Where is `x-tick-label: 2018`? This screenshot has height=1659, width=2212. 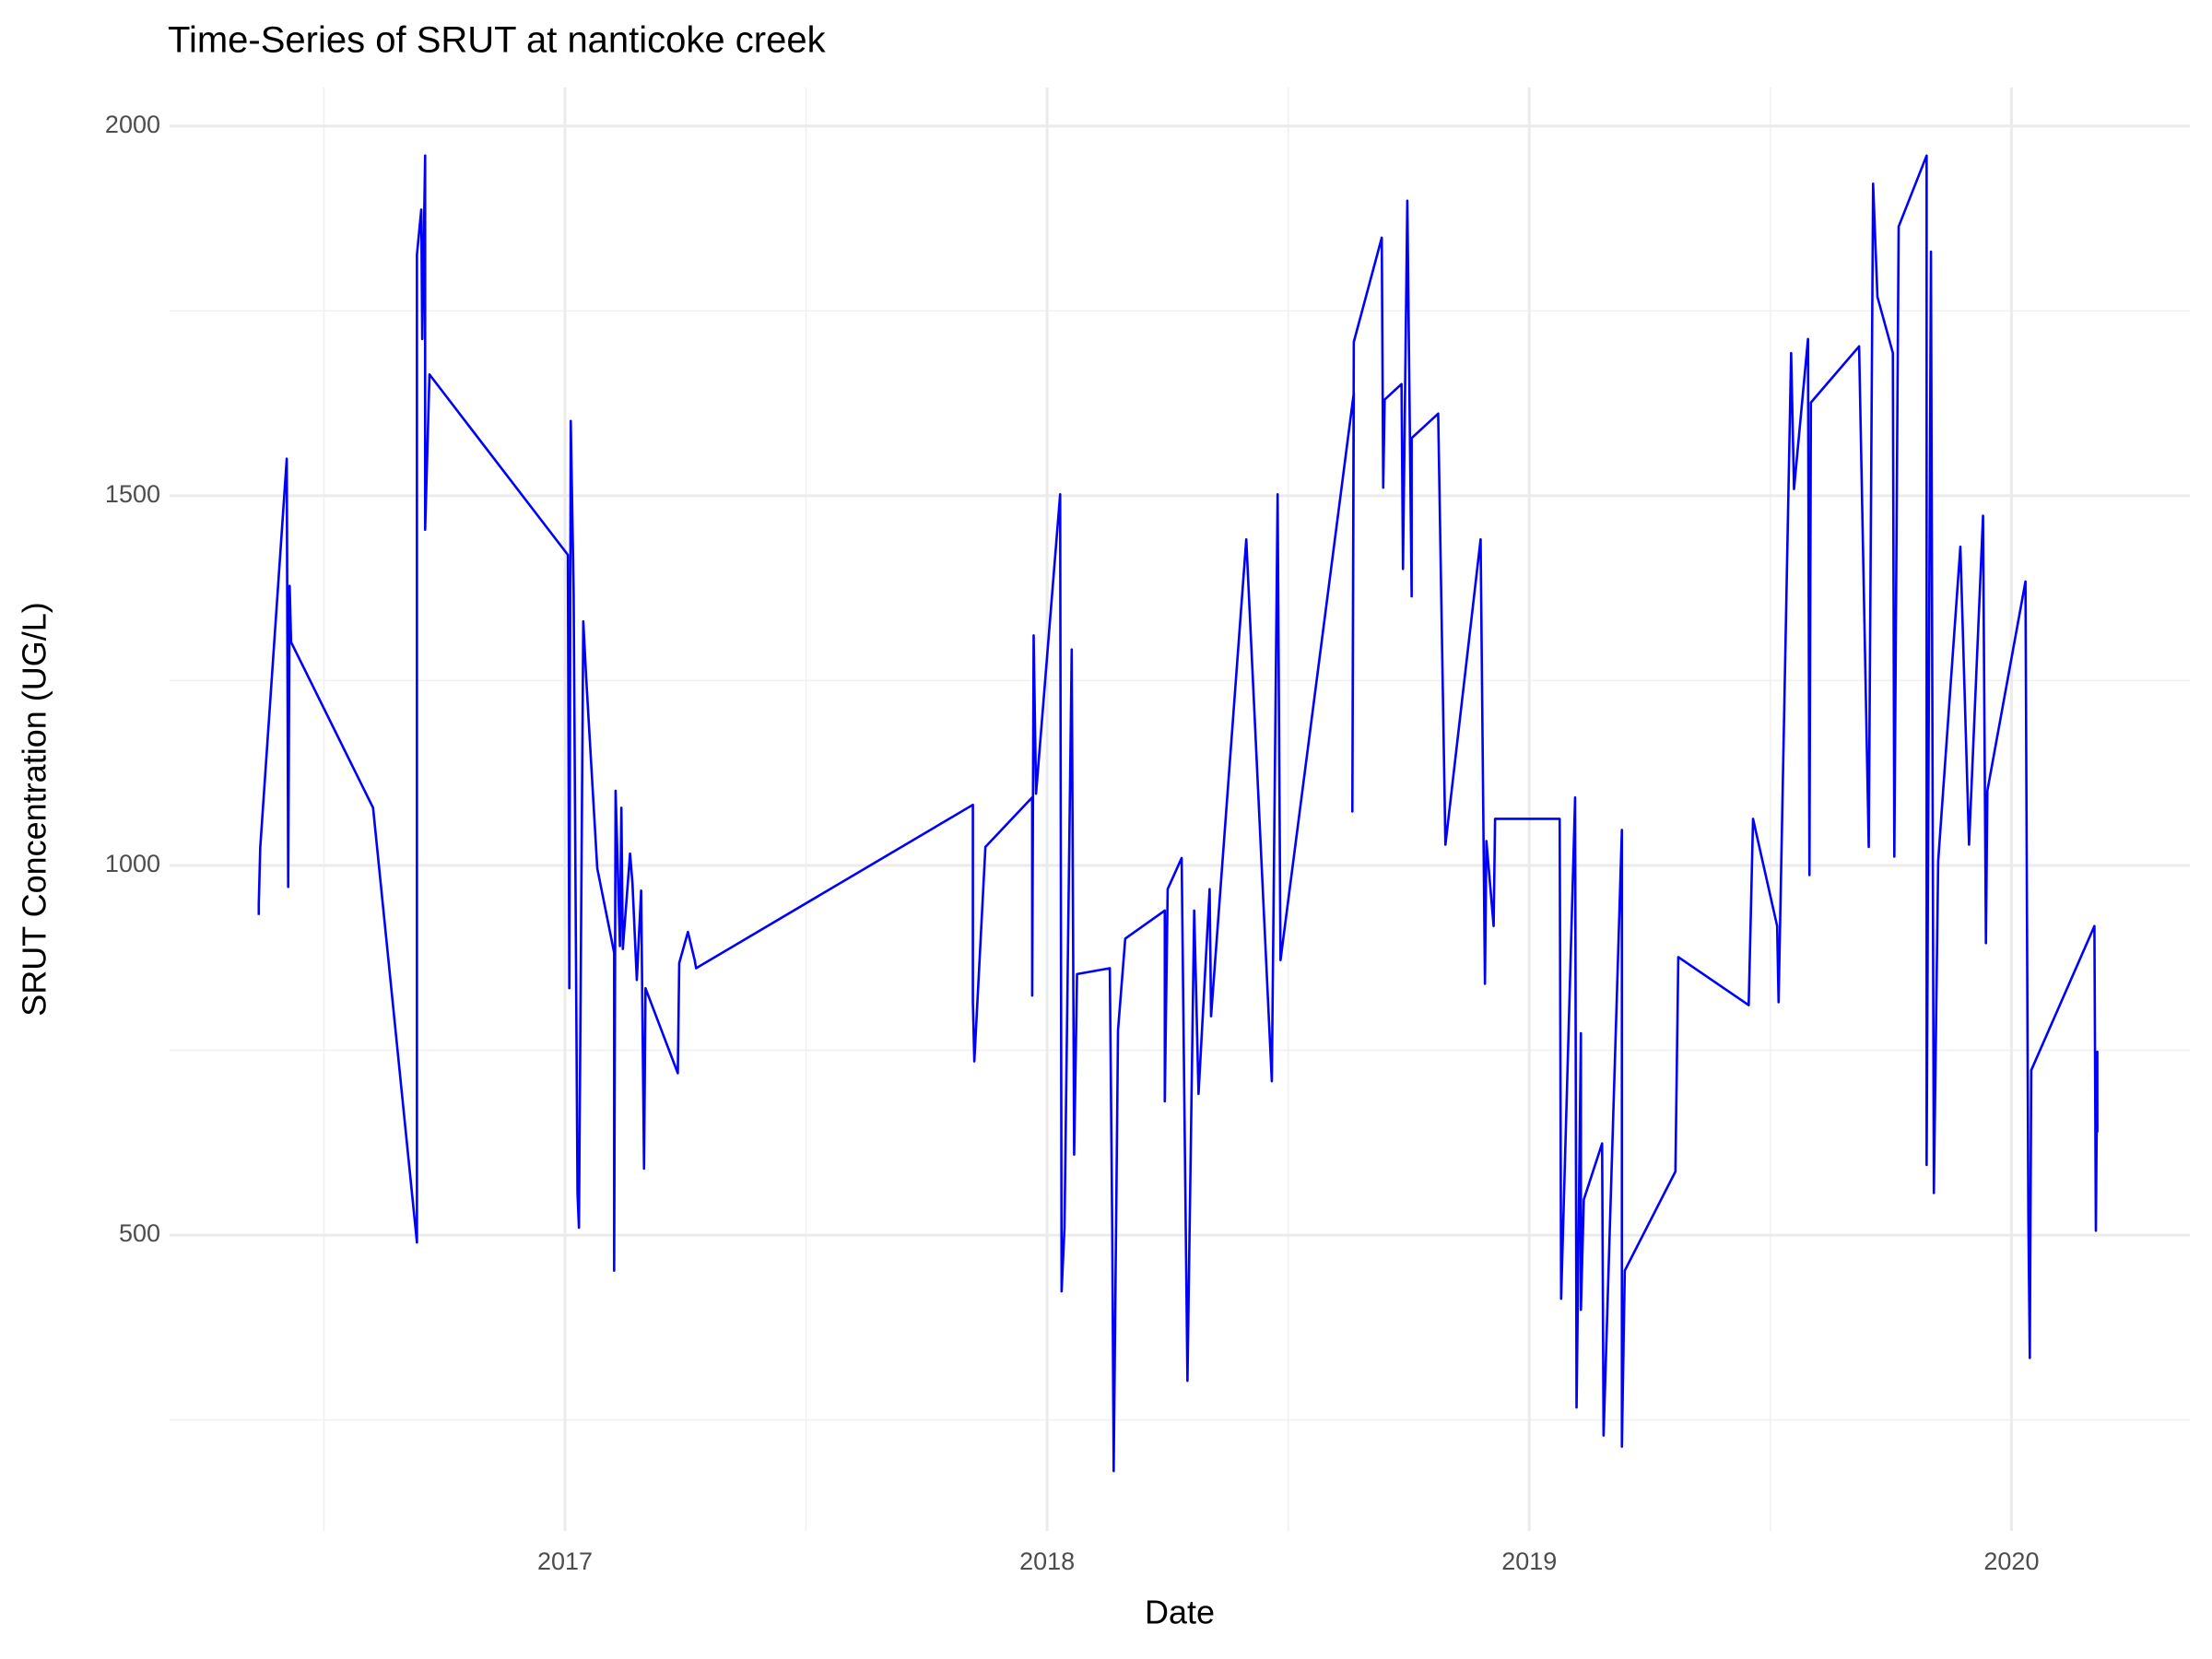
x-tick-label: 2018 is located at coordinates (1047, 1561).